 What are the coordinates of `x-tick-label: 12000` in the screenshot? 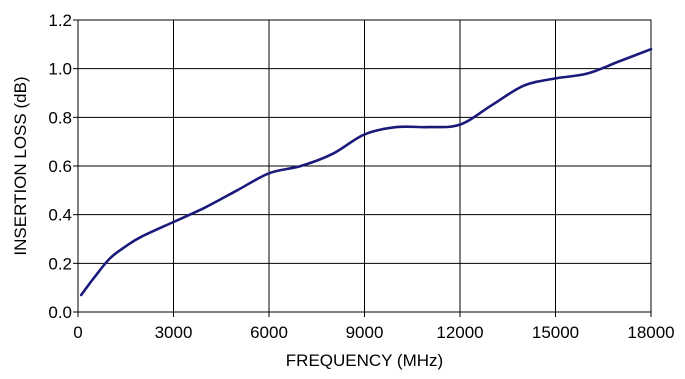 It's located at (459, 332).